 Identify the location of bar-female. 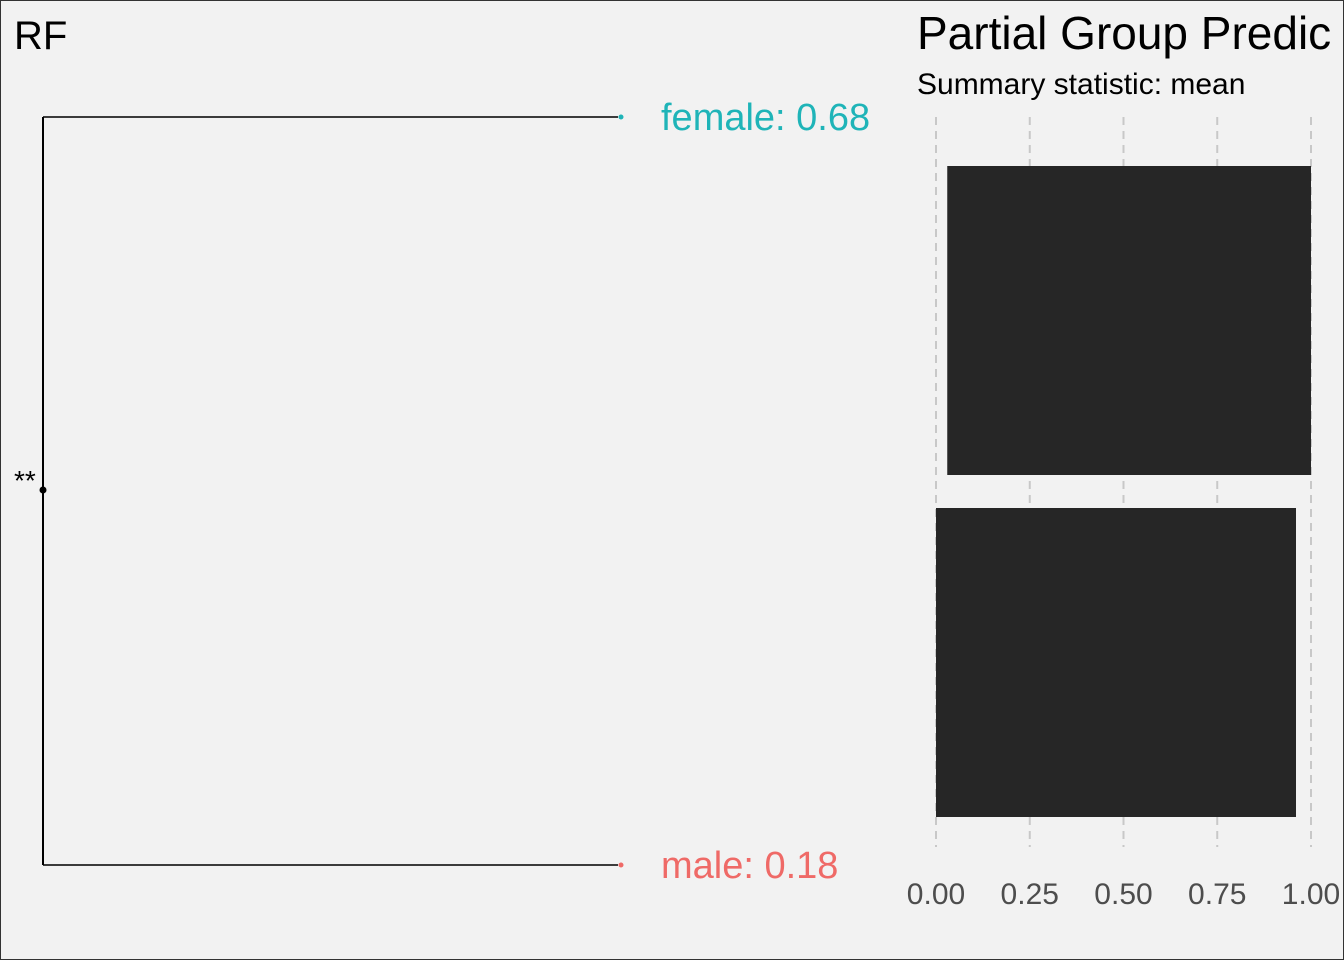
(1129, 320).